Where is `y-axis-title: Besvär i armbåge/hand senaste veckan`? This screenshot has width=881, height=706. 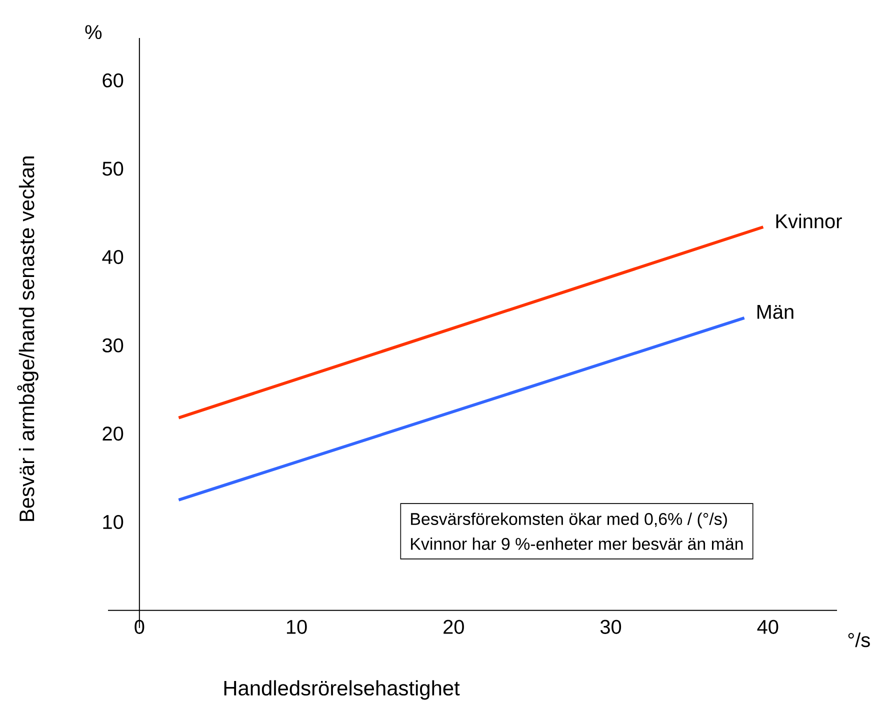
y-axis-title: Besvär i armbåge/hand senaste veckan is located at coordinates (27, 338).